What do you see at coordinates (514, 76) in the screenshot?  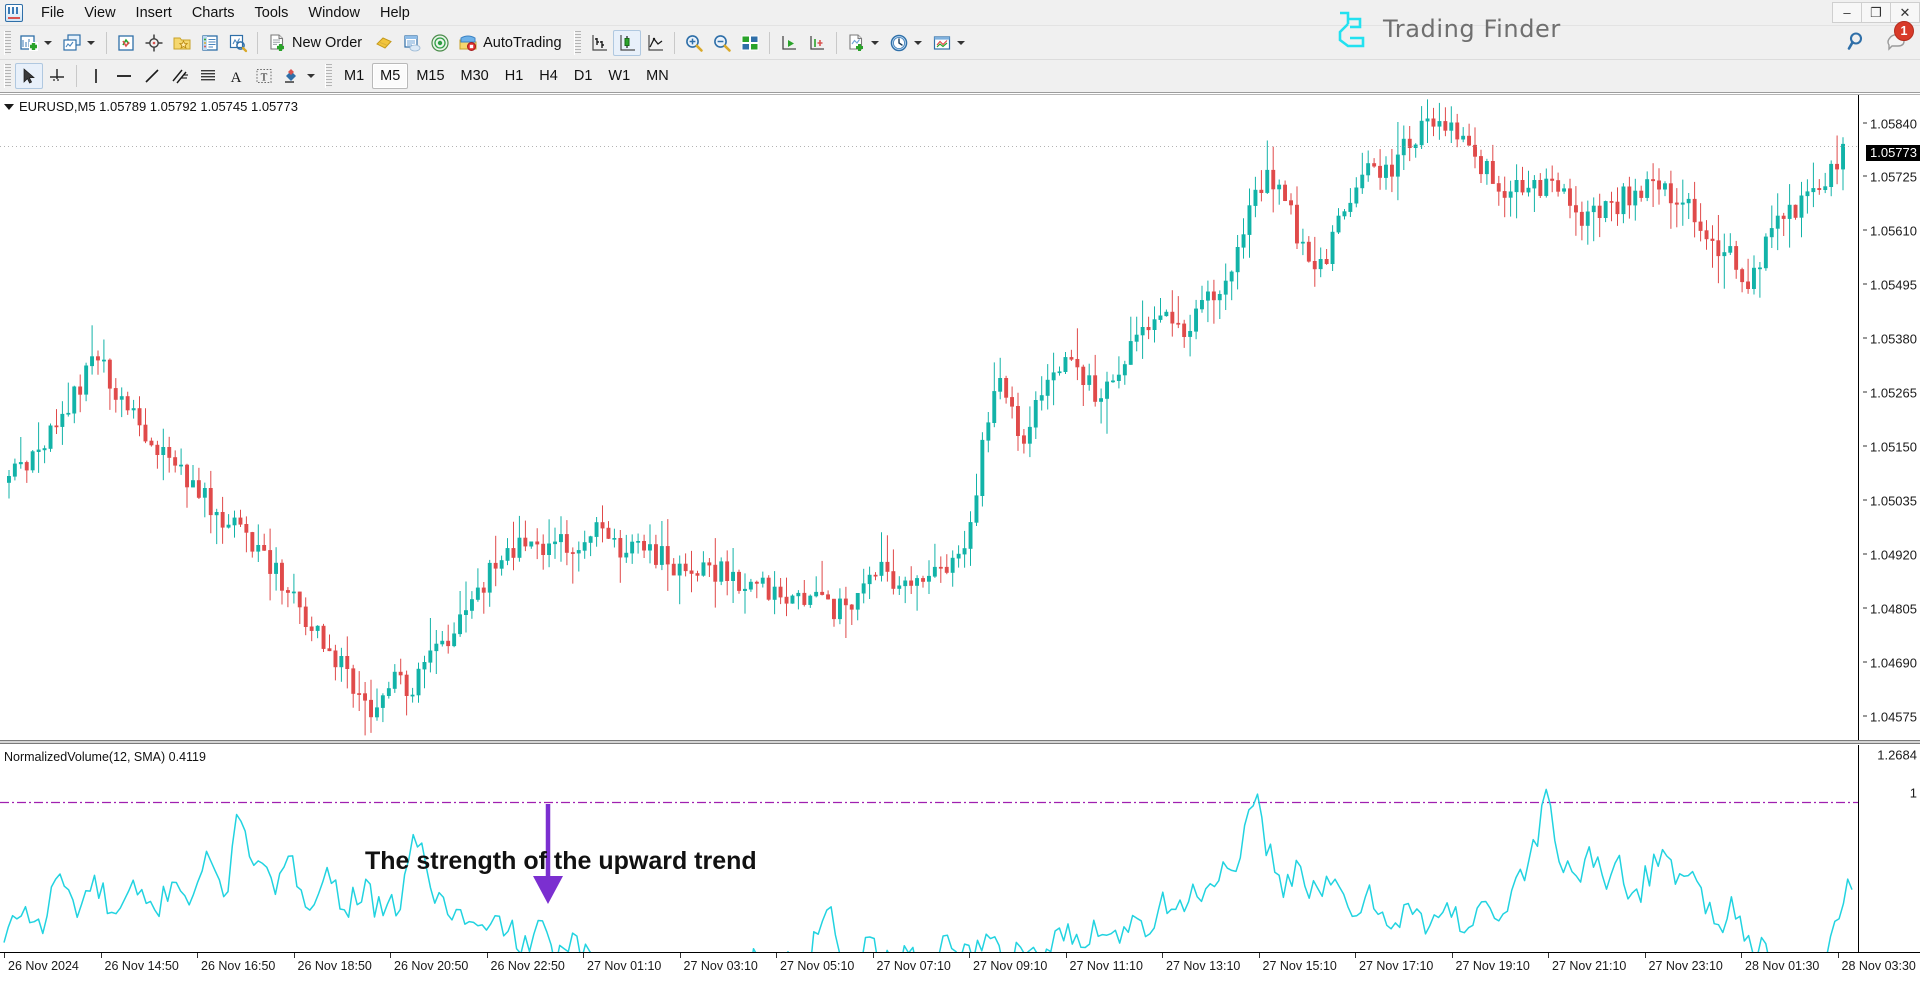 I see `timeframe-h1: H1` at bounding box center [514, 76].